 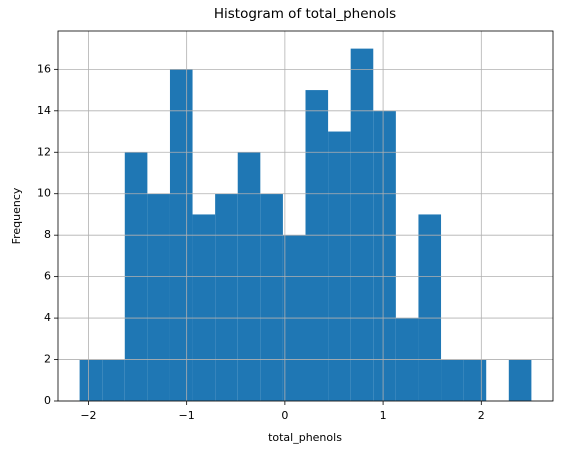 I want to click on y-tick-label: 0, so click(x=47, y=400).